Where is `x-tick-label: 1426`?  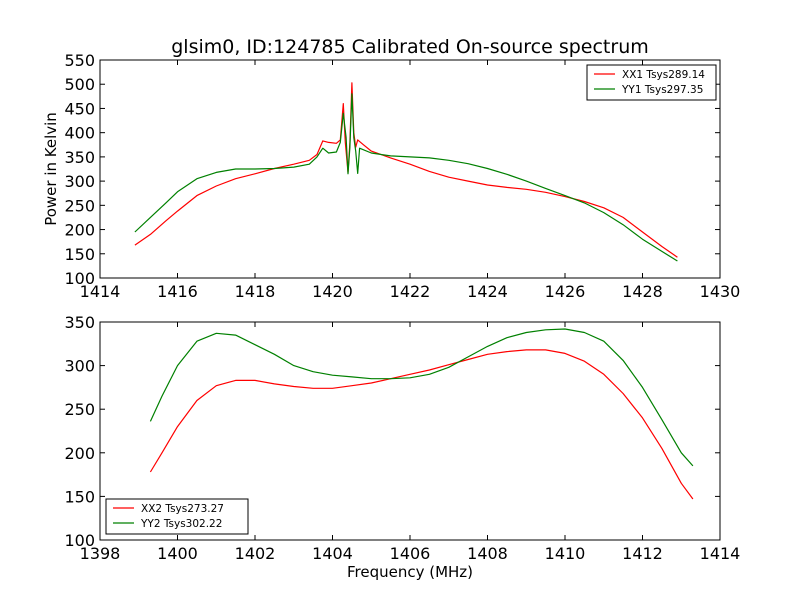
x-tick-label: 1426 is located at coordinates (565, 291).